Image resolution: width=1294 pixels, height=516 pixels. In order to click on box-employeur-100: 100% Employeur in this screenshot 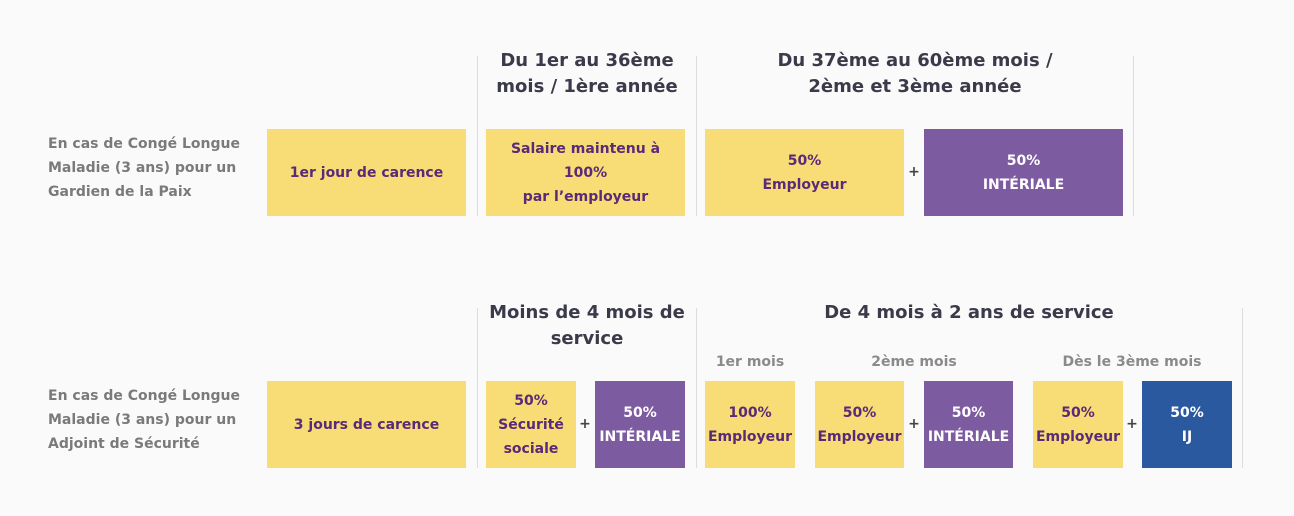, I will do `click(750, 424)`.